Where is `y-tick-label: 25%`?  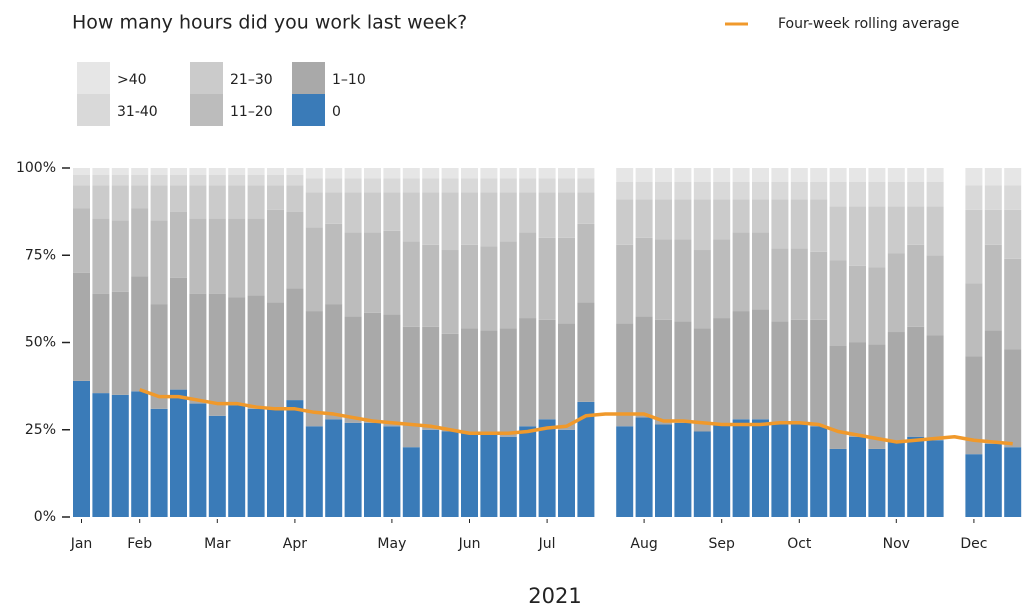 y-tick-label: 25% is located at coordinates (40, 430).